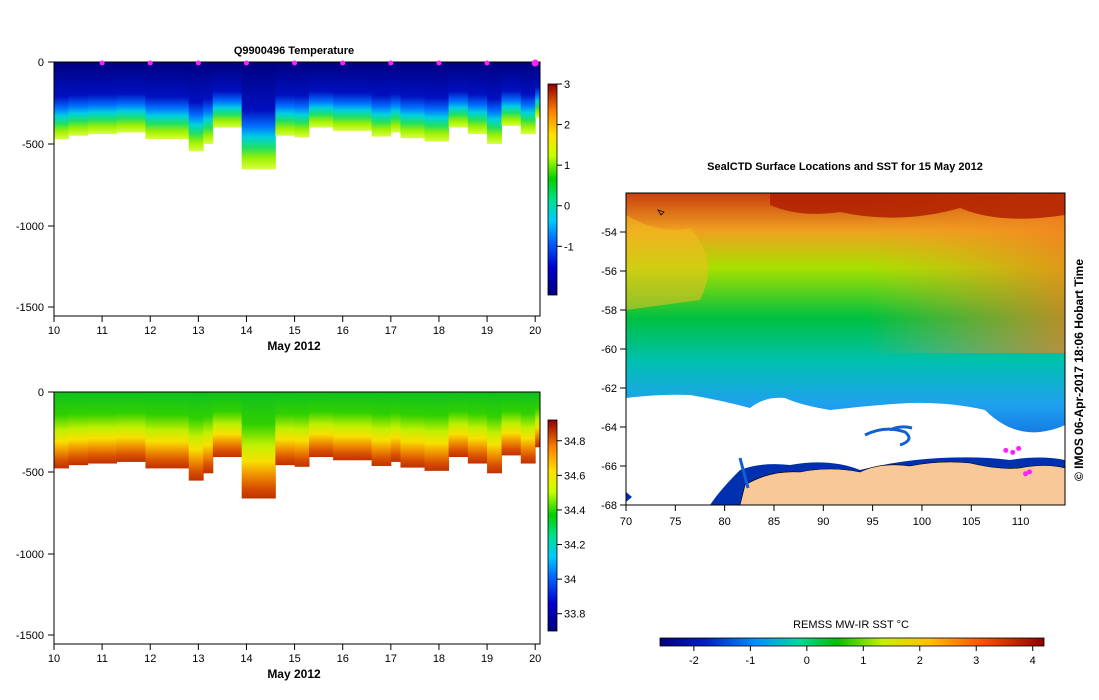  What do you see at coordinates (30, 227) in the screenshot?
I see `y-tick-label: -1000` at bounding box center [30, 227].